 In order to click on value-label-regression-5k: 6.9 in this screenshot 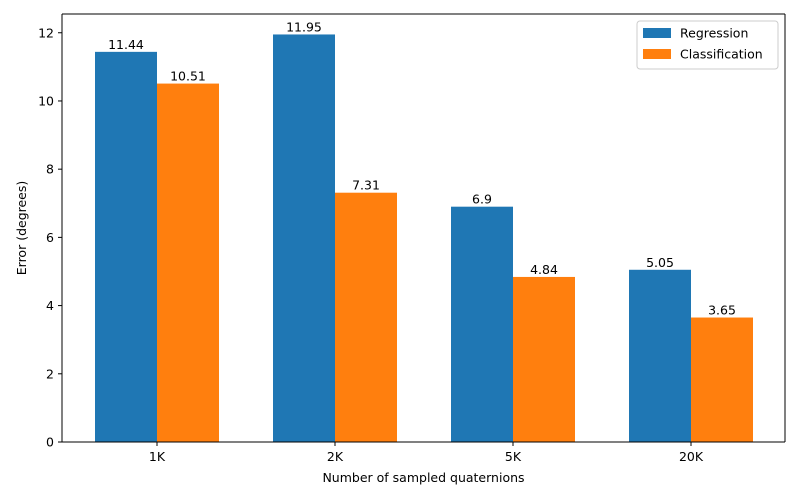, I will do `click(482, 199)`.